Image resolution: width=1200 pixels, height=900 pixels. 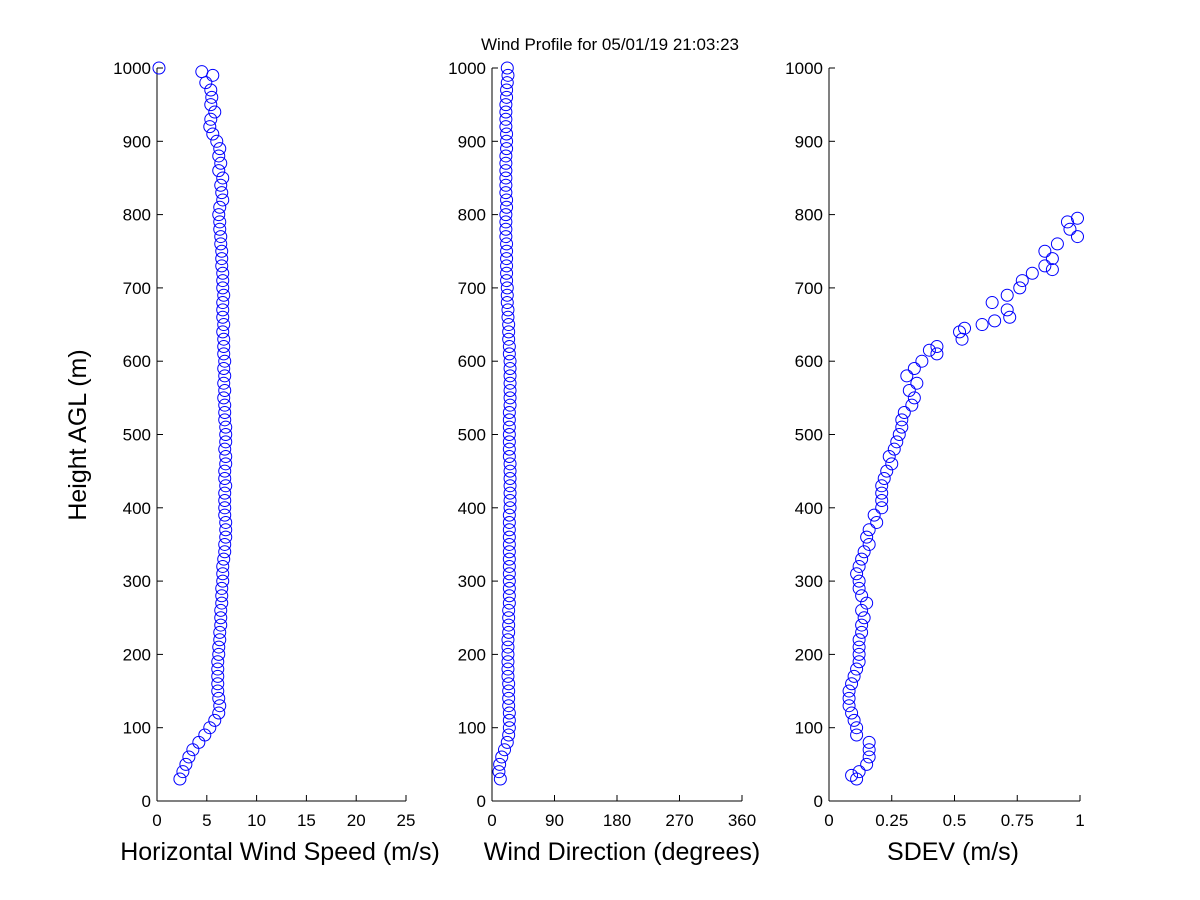 What do you see at coordinates (472, 141) in the screenshot?
I see `direction-y-tick-label: 900` at bounding box center [472, 141].